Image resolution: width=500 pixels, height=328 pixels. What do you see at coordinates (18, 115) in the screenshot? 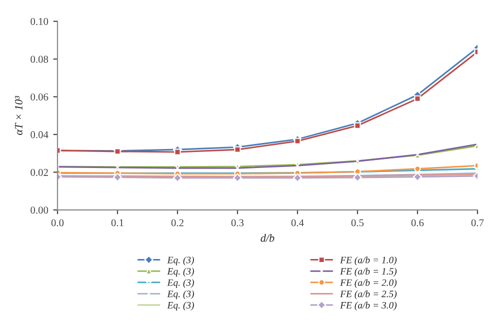
I see `y-axis-title: αT × 10³` at bounding box center [18, 115].